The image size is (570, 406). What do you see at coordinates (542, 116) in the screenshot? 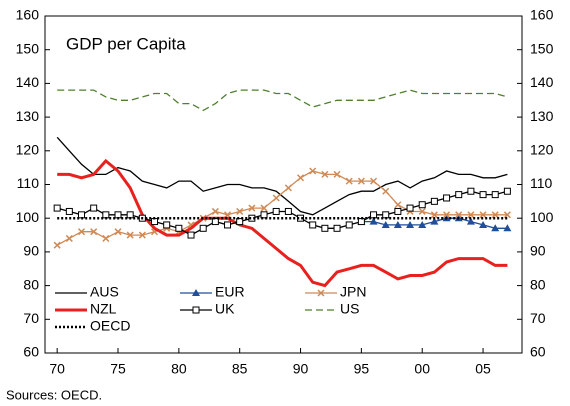
I see `y2-tick-label: 130` at bounding box center [542, 116].